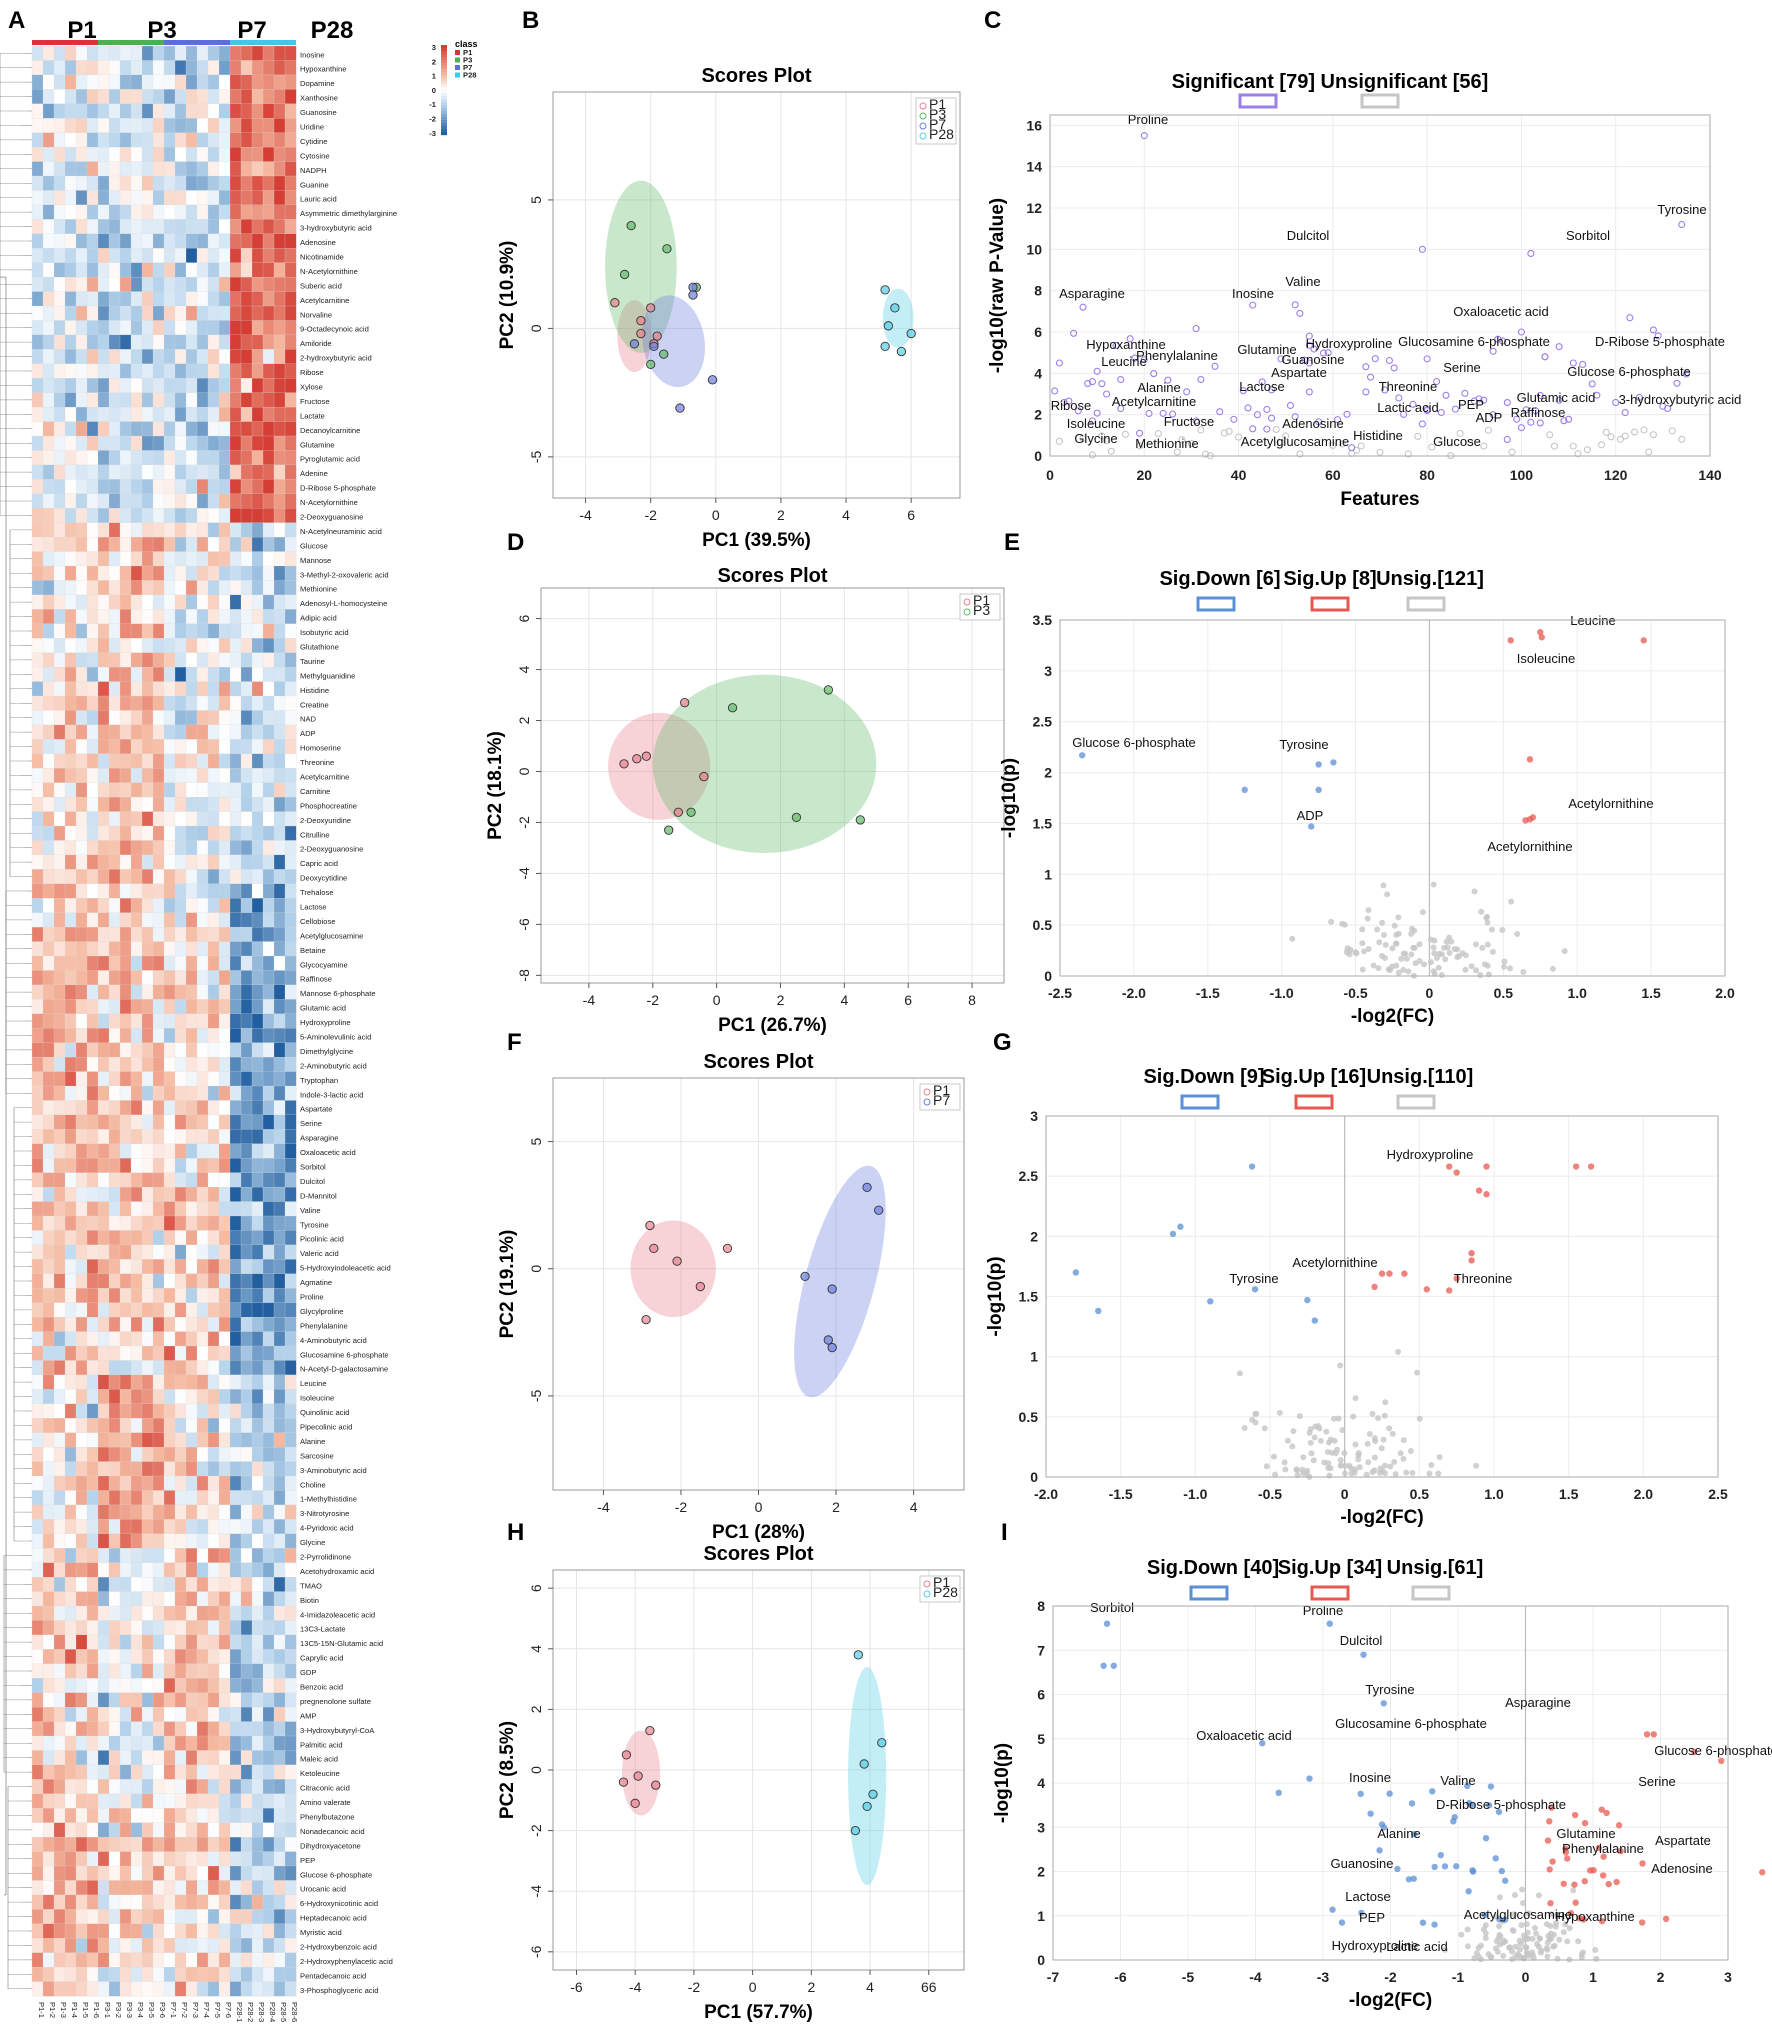 This screenshot has height=2037, width=1772. Describe the element at coordinates (1379, 1850) in the screenshot. I see `sig-down-point` at that location.